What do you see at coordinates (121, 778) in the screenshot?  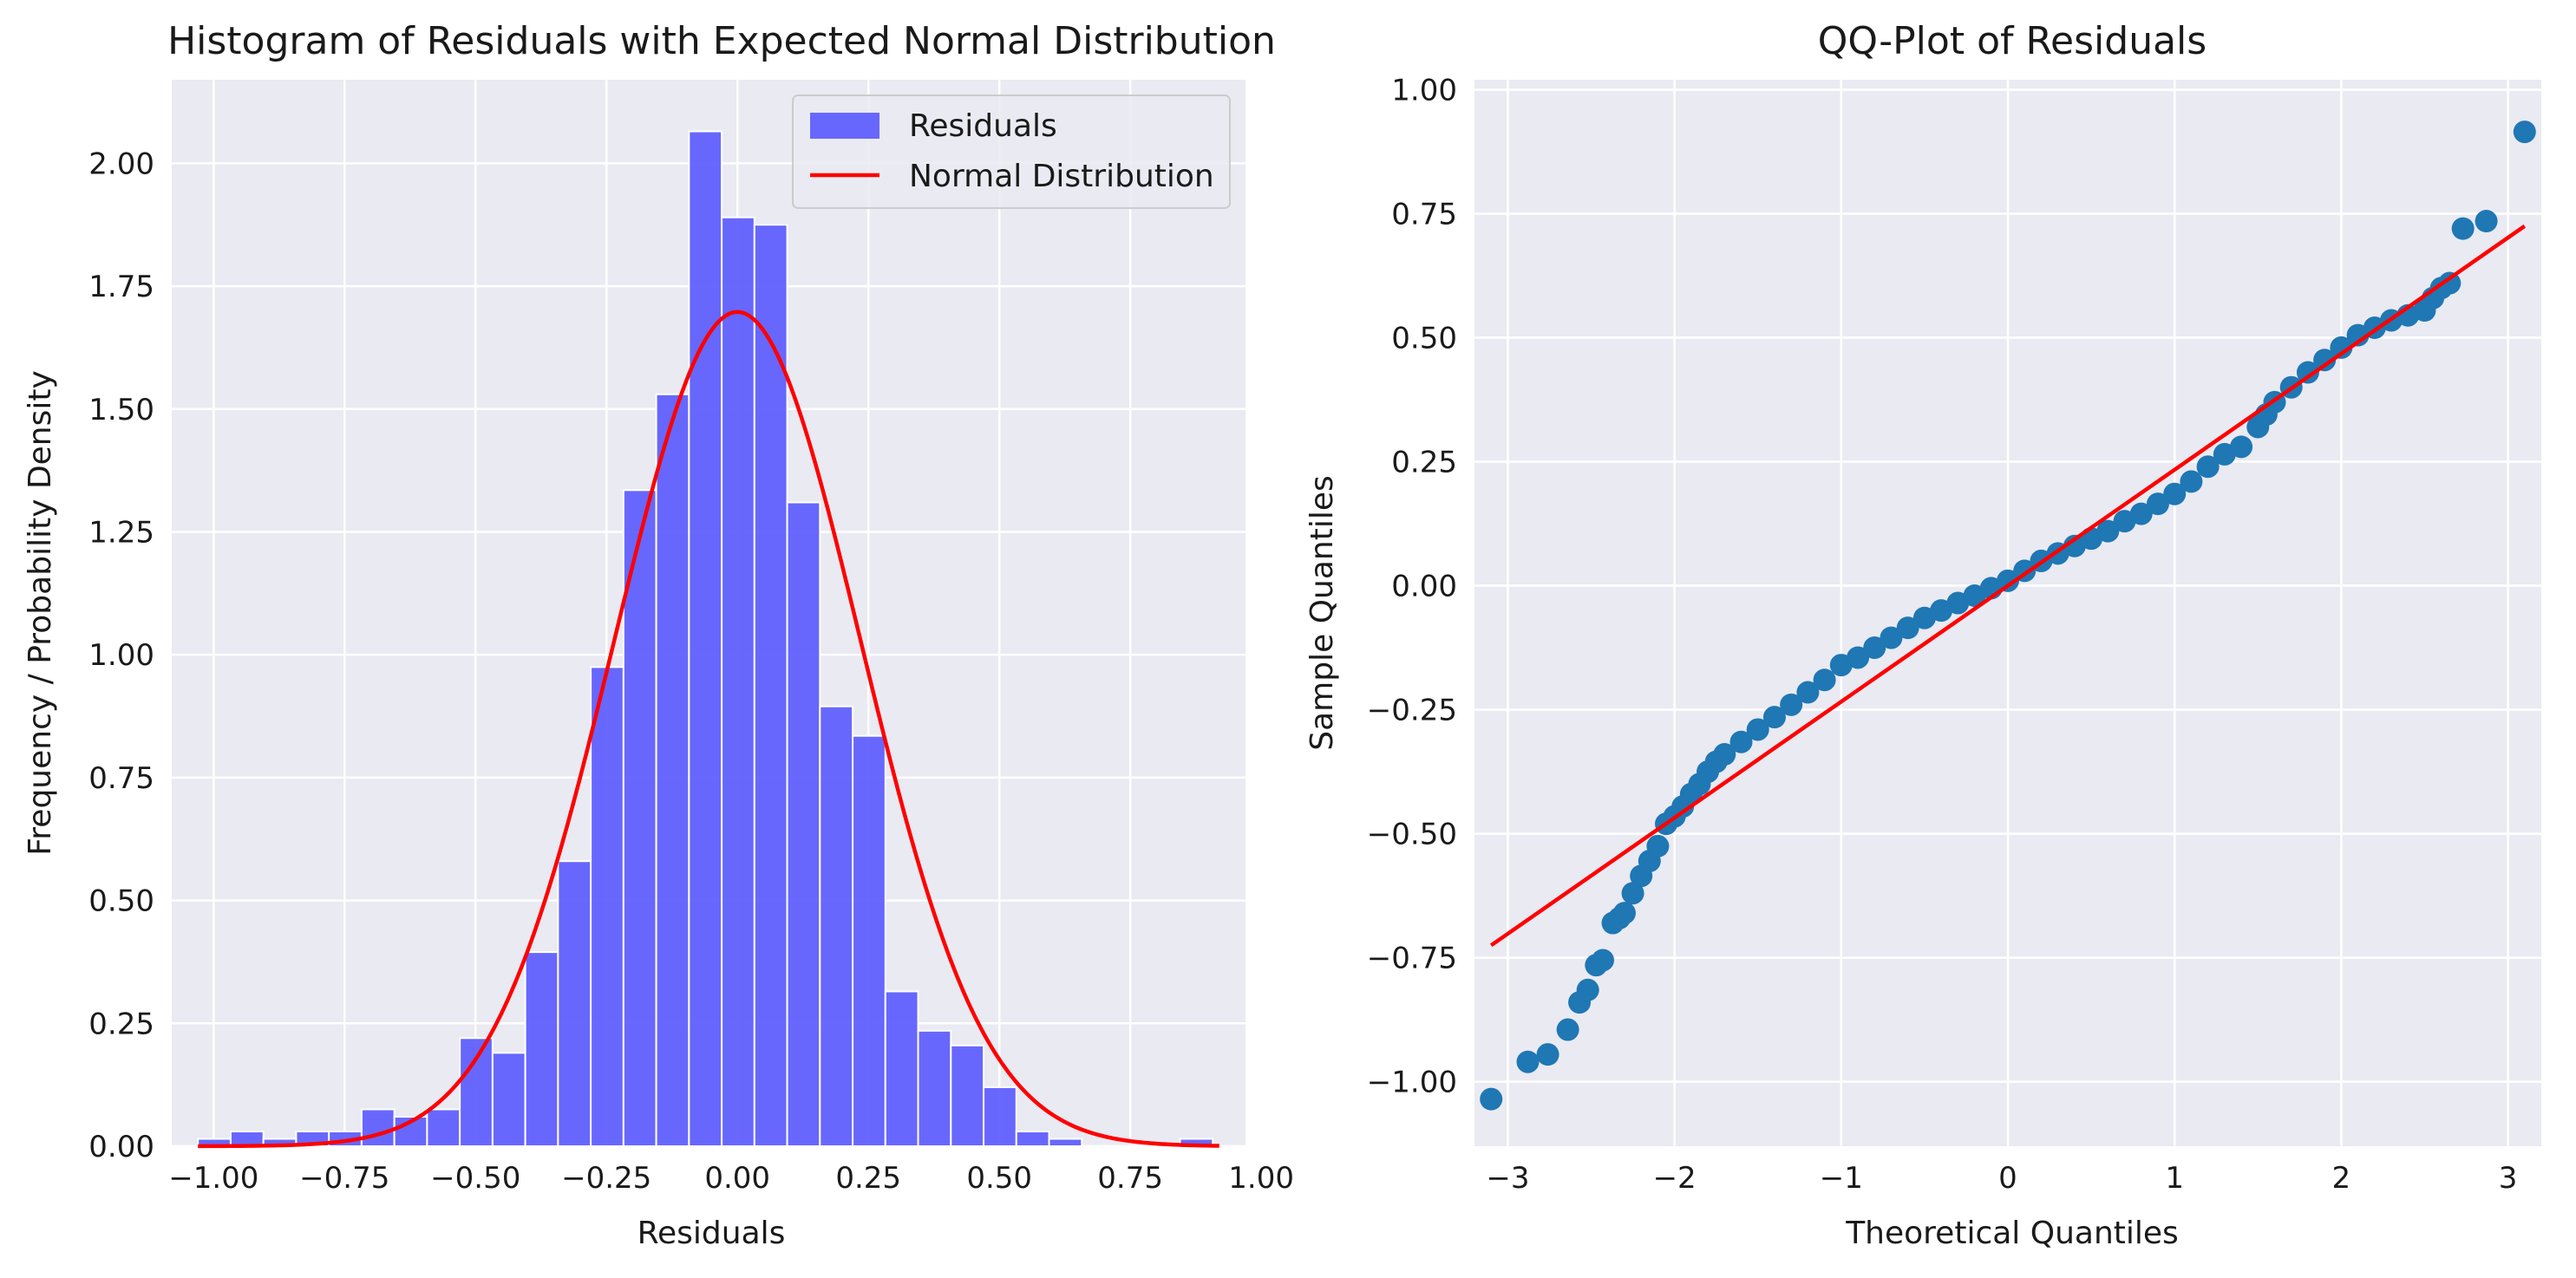 I see `hist-y-tick-label: 0.75` at bounding box center [121, 778].